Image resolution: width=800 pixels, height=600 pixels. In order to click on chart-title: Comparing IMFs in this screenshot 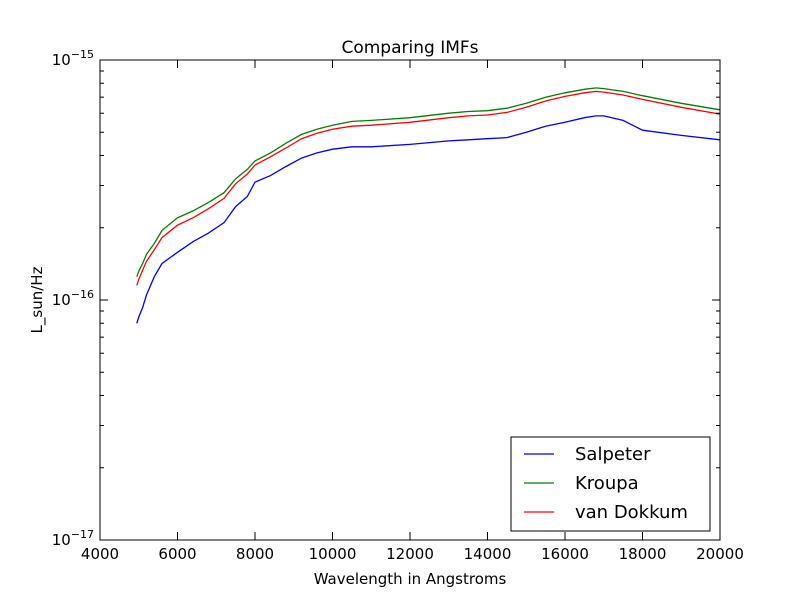, I will do `click(409, 48)`.